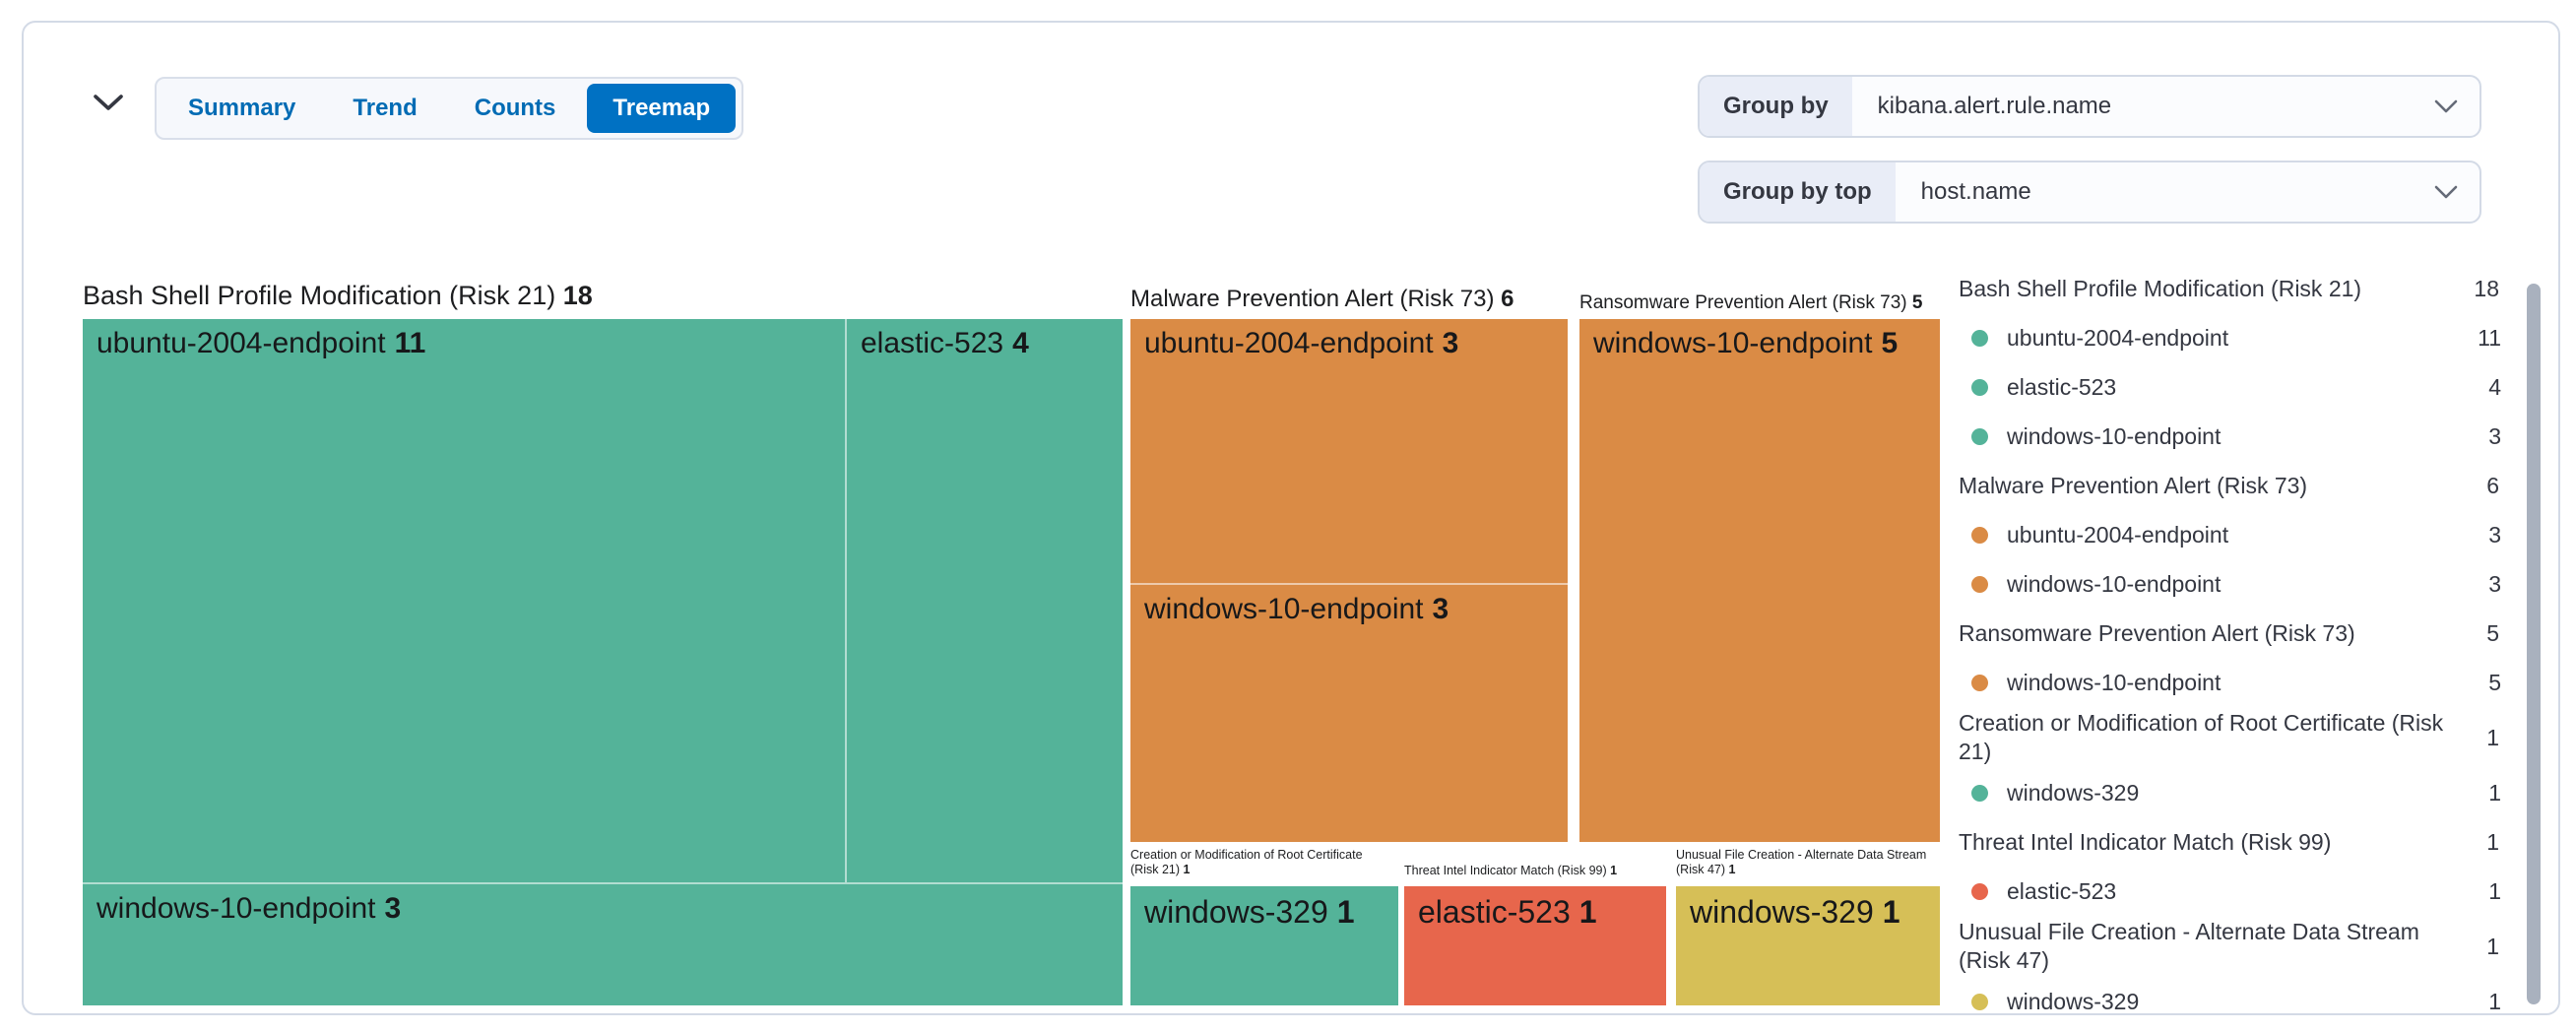 This screenshot has width=2576, height=1032. What do you see at coordinates (1511, 870) in the screenshot?
I see `treemap-group-title: Threat Intel Indicator Match (Risk 99) 1` at bounding box center [1511, 870].